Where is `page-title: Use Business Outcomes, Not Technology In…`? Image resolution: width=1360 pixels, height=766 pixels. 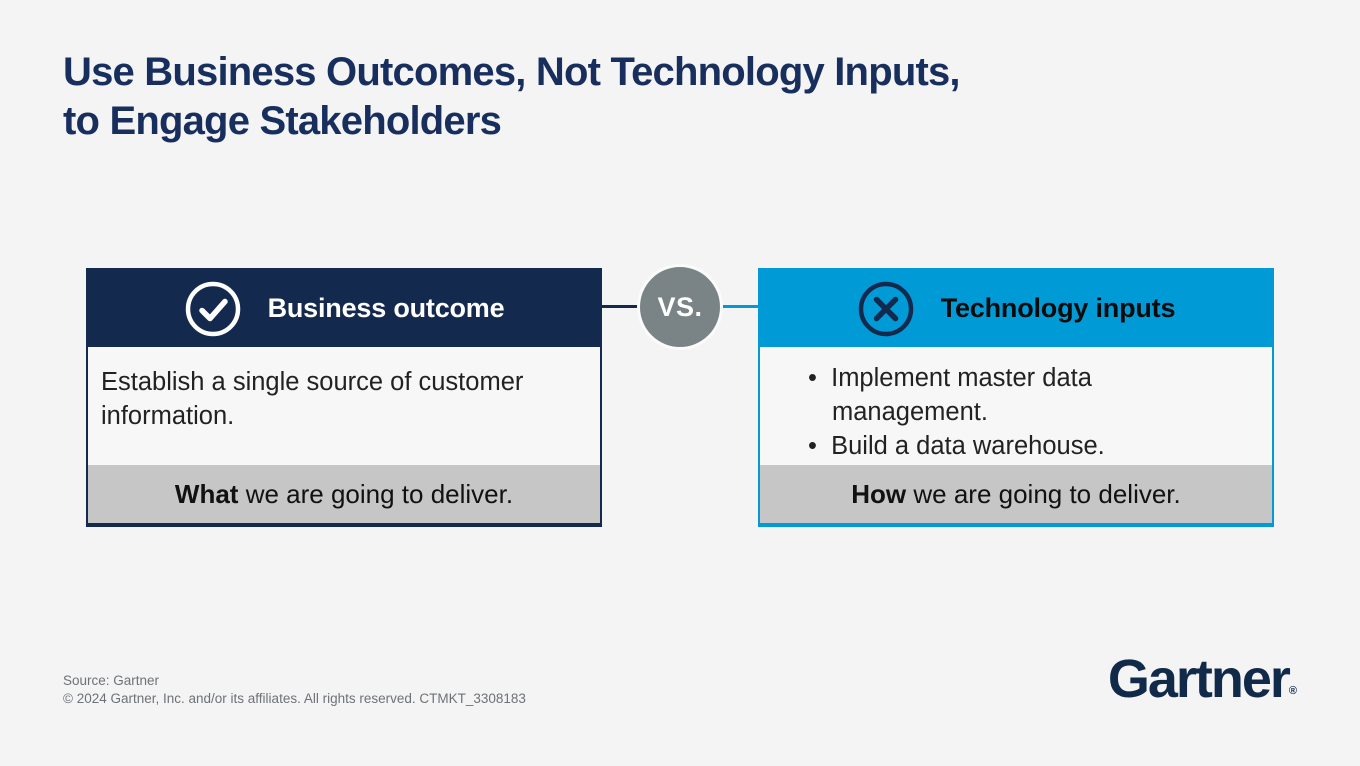 page-title: Use Business Outcomes, Not Technology In… is located at coordinates (512, 97).